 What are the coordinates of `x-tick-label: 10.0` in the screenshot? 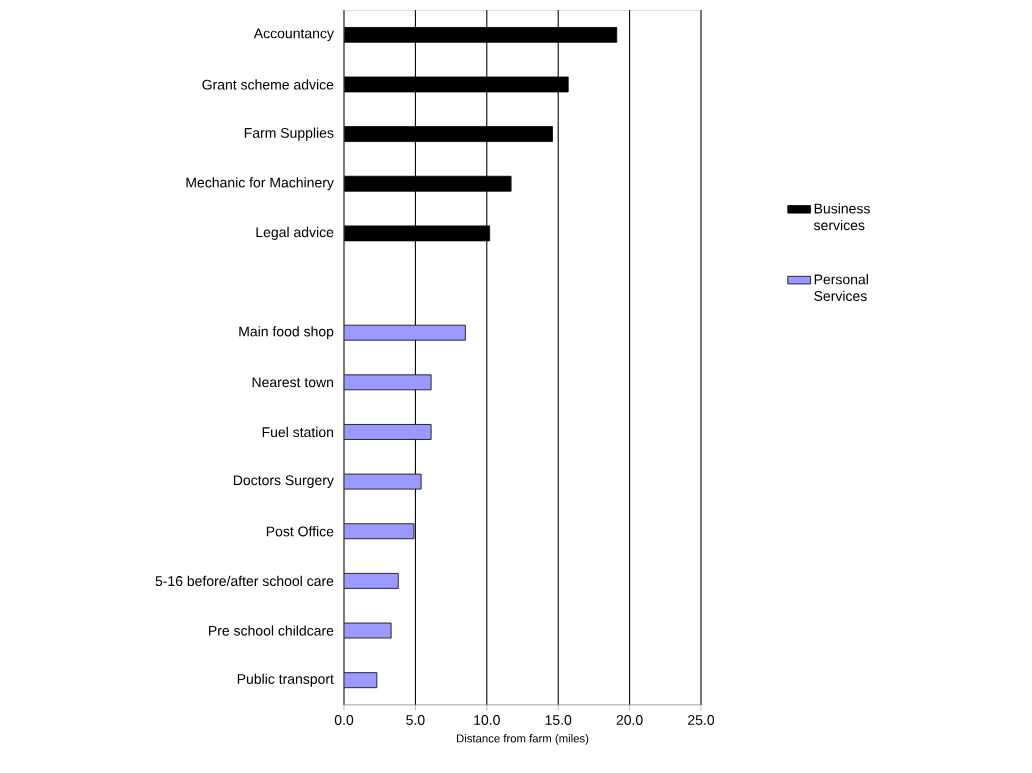 It's located at (487, 720).